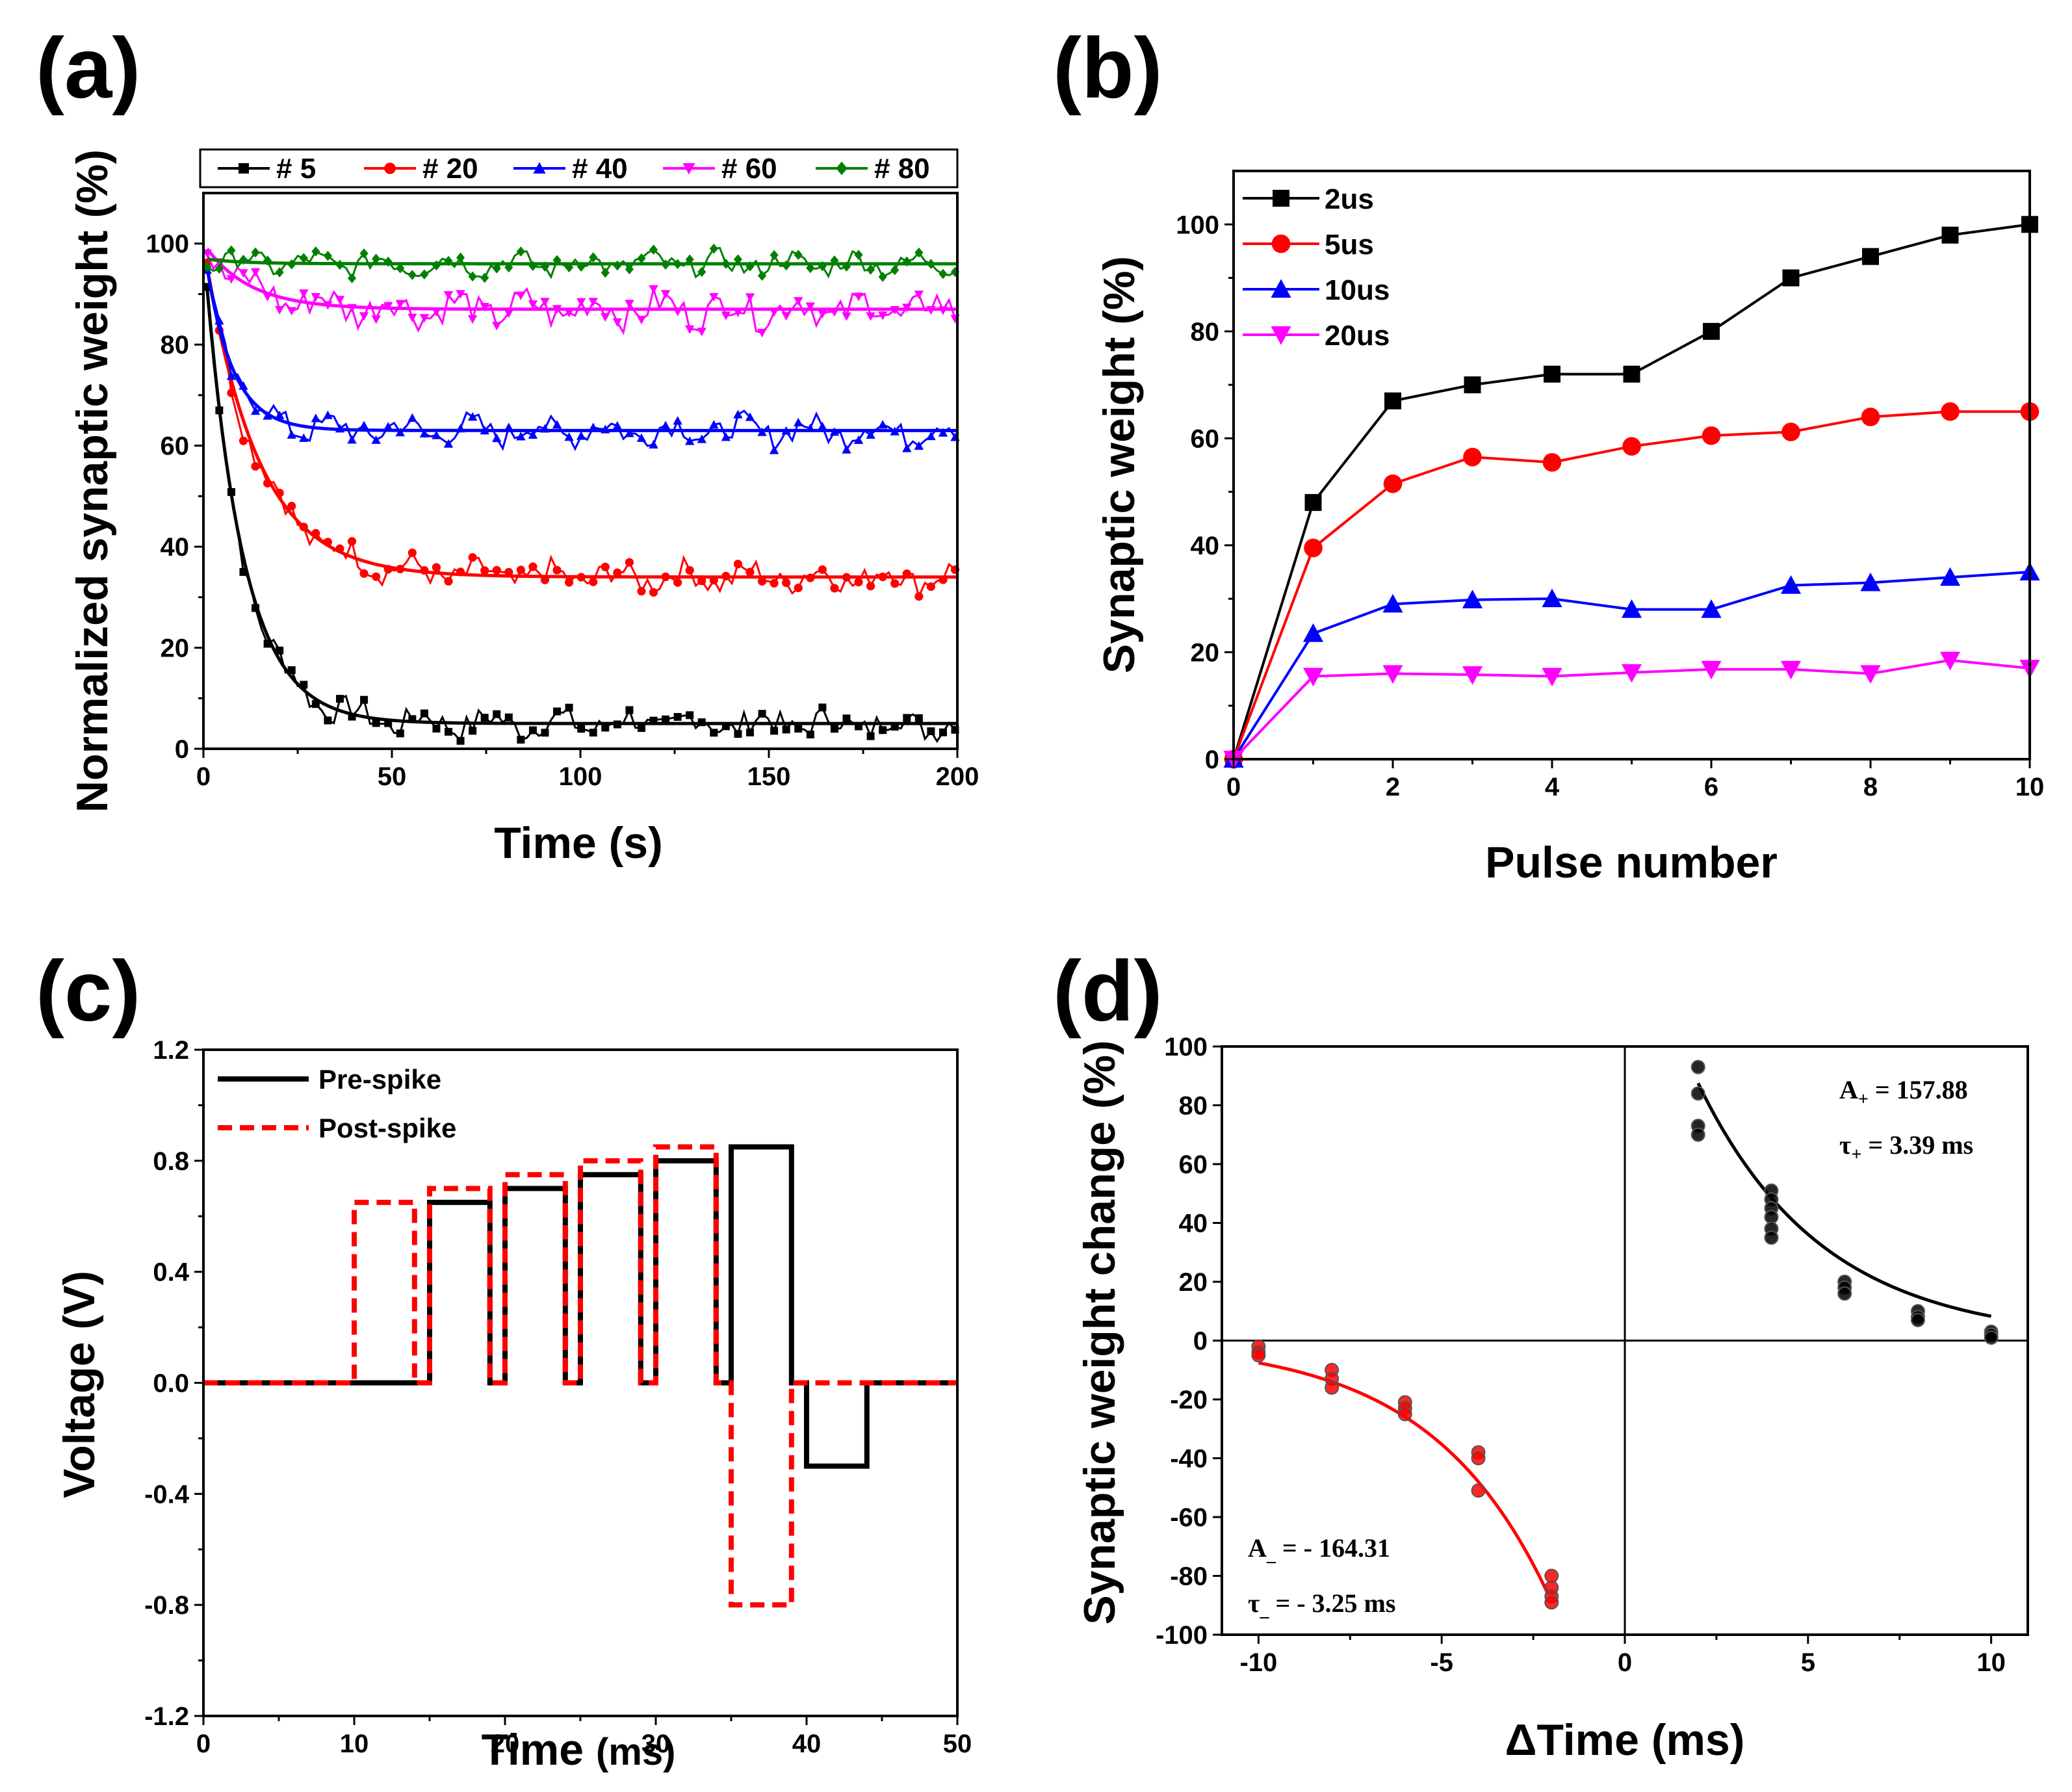 Image resolution: width=2072 pixels, height=1792 pixels. What do you see at coordinates (267, 169) in the screenshot?
I see `legend-item: # 5` at bounding box center [267, 169].